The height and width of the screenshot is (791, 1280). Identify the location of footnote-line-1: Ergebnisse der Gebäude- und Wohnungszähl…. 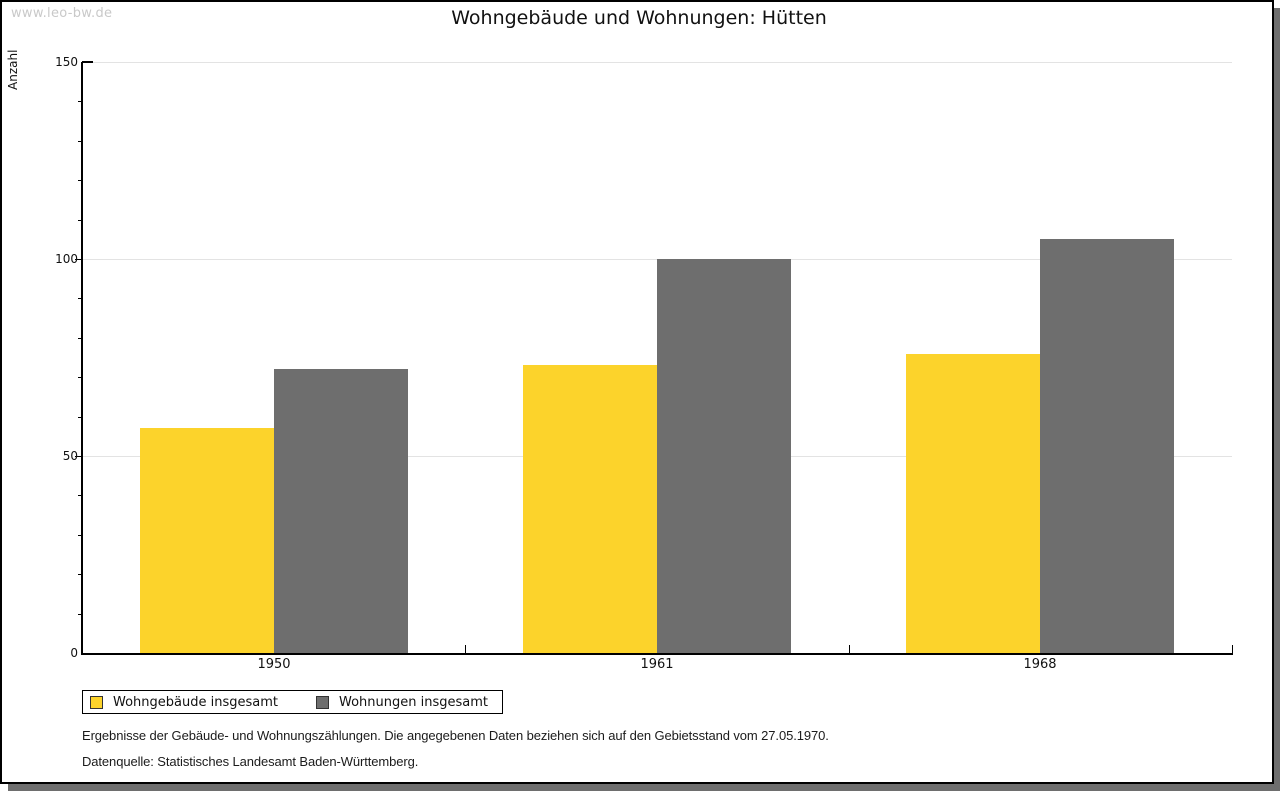
(455, 735).